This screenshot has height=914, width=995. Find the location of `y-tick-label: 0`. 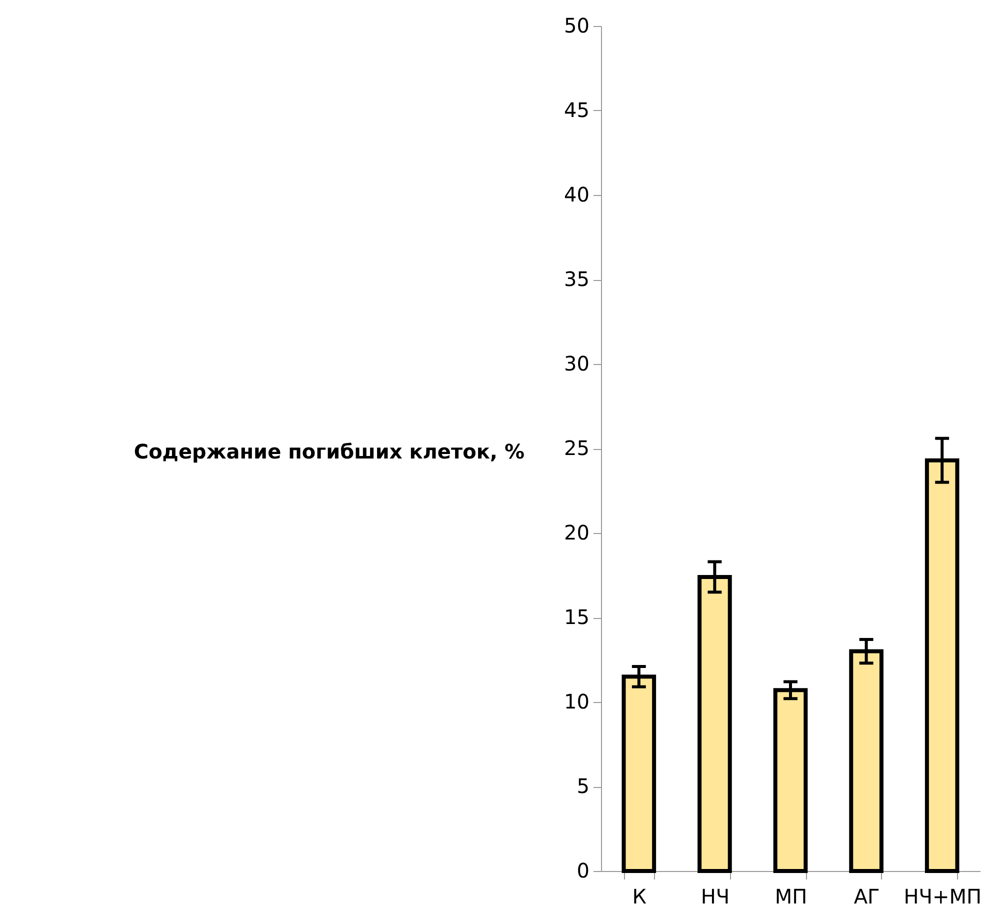

y-tick-label: 0 is located at coordinates (583, 870).